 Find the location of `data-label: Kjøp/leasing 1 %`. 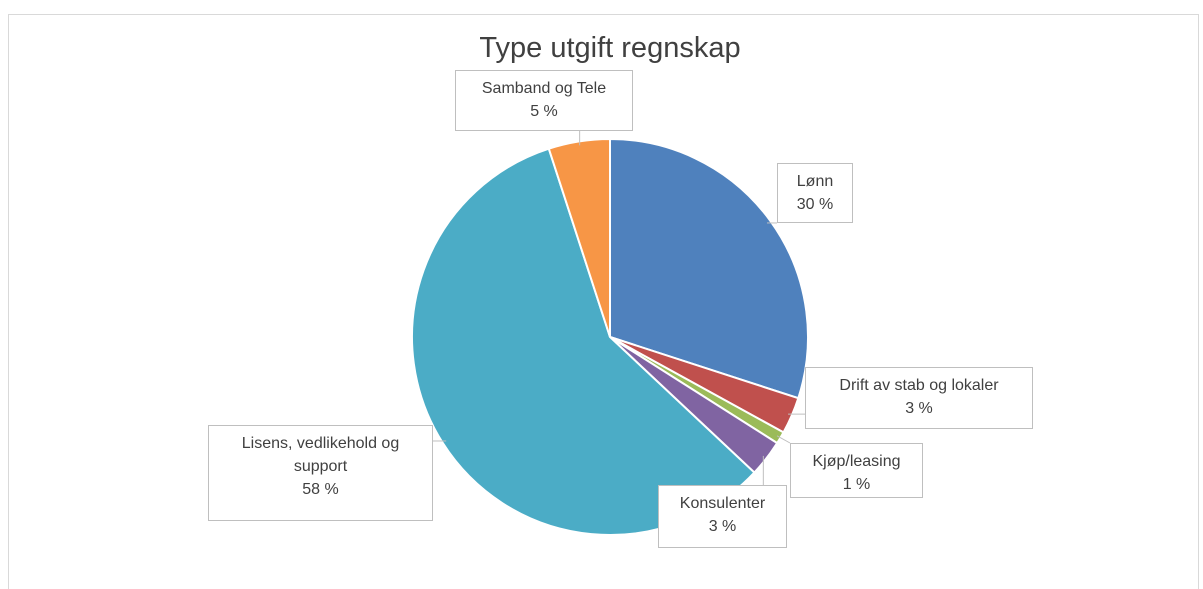

data-label: Kjøp/leasing 1 % is located at coordinates (856, 470).